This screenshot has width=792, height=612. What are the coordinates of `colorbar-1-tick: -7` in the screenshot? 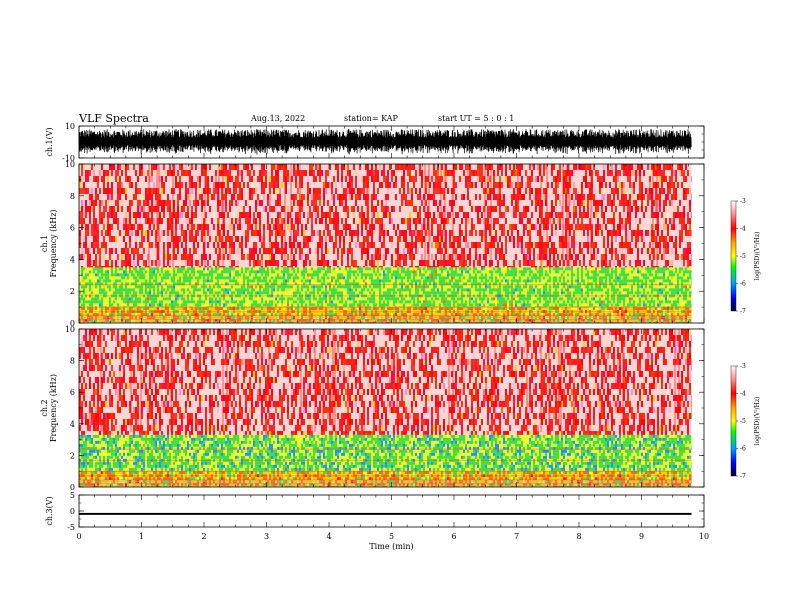 It's located at (743, 311).